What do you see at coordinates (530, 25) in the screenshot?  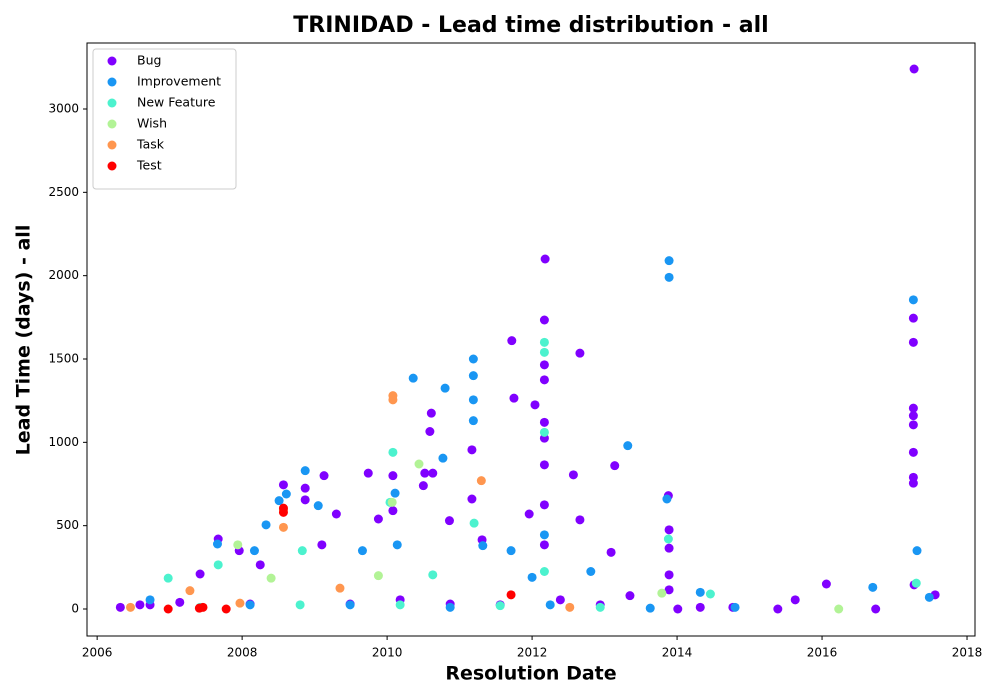 I see `chart-title: TRINIDAD - Lead time distribution - all` at bounding box center [530, 25].